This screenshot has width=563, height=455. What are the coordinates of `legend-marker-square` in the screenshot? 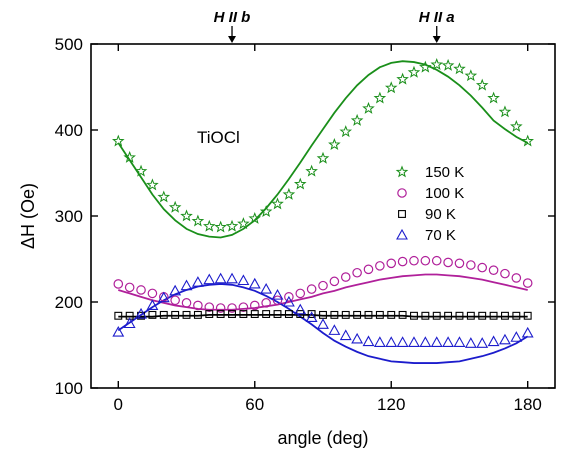 It's located at (402, 214).